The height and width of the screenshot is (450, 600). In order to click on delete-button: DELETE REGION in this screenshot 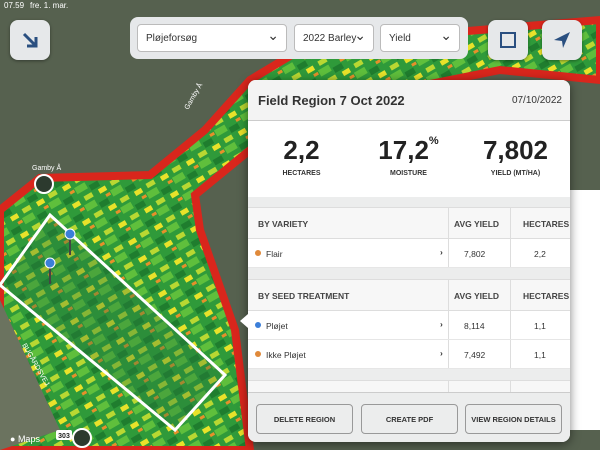, I will do `click(304, 419)`.